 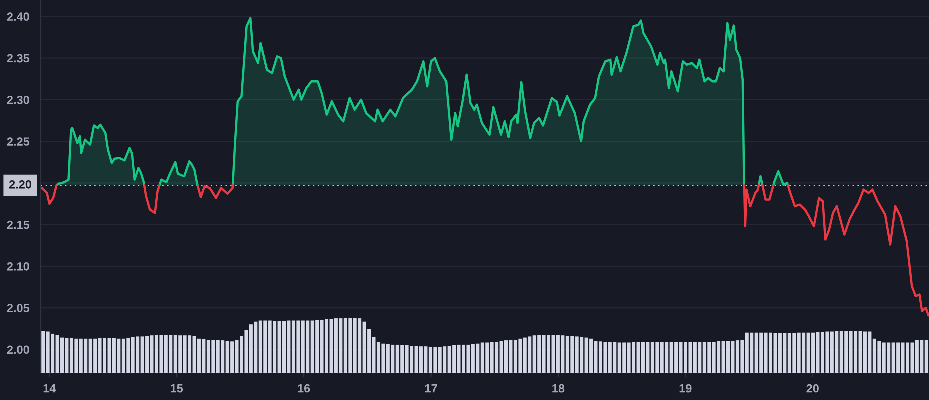 What do you see at coordinates (18, 58) in the screenshot?
I see `y-tick-label: 2.35` at bounding box center [18, 58].